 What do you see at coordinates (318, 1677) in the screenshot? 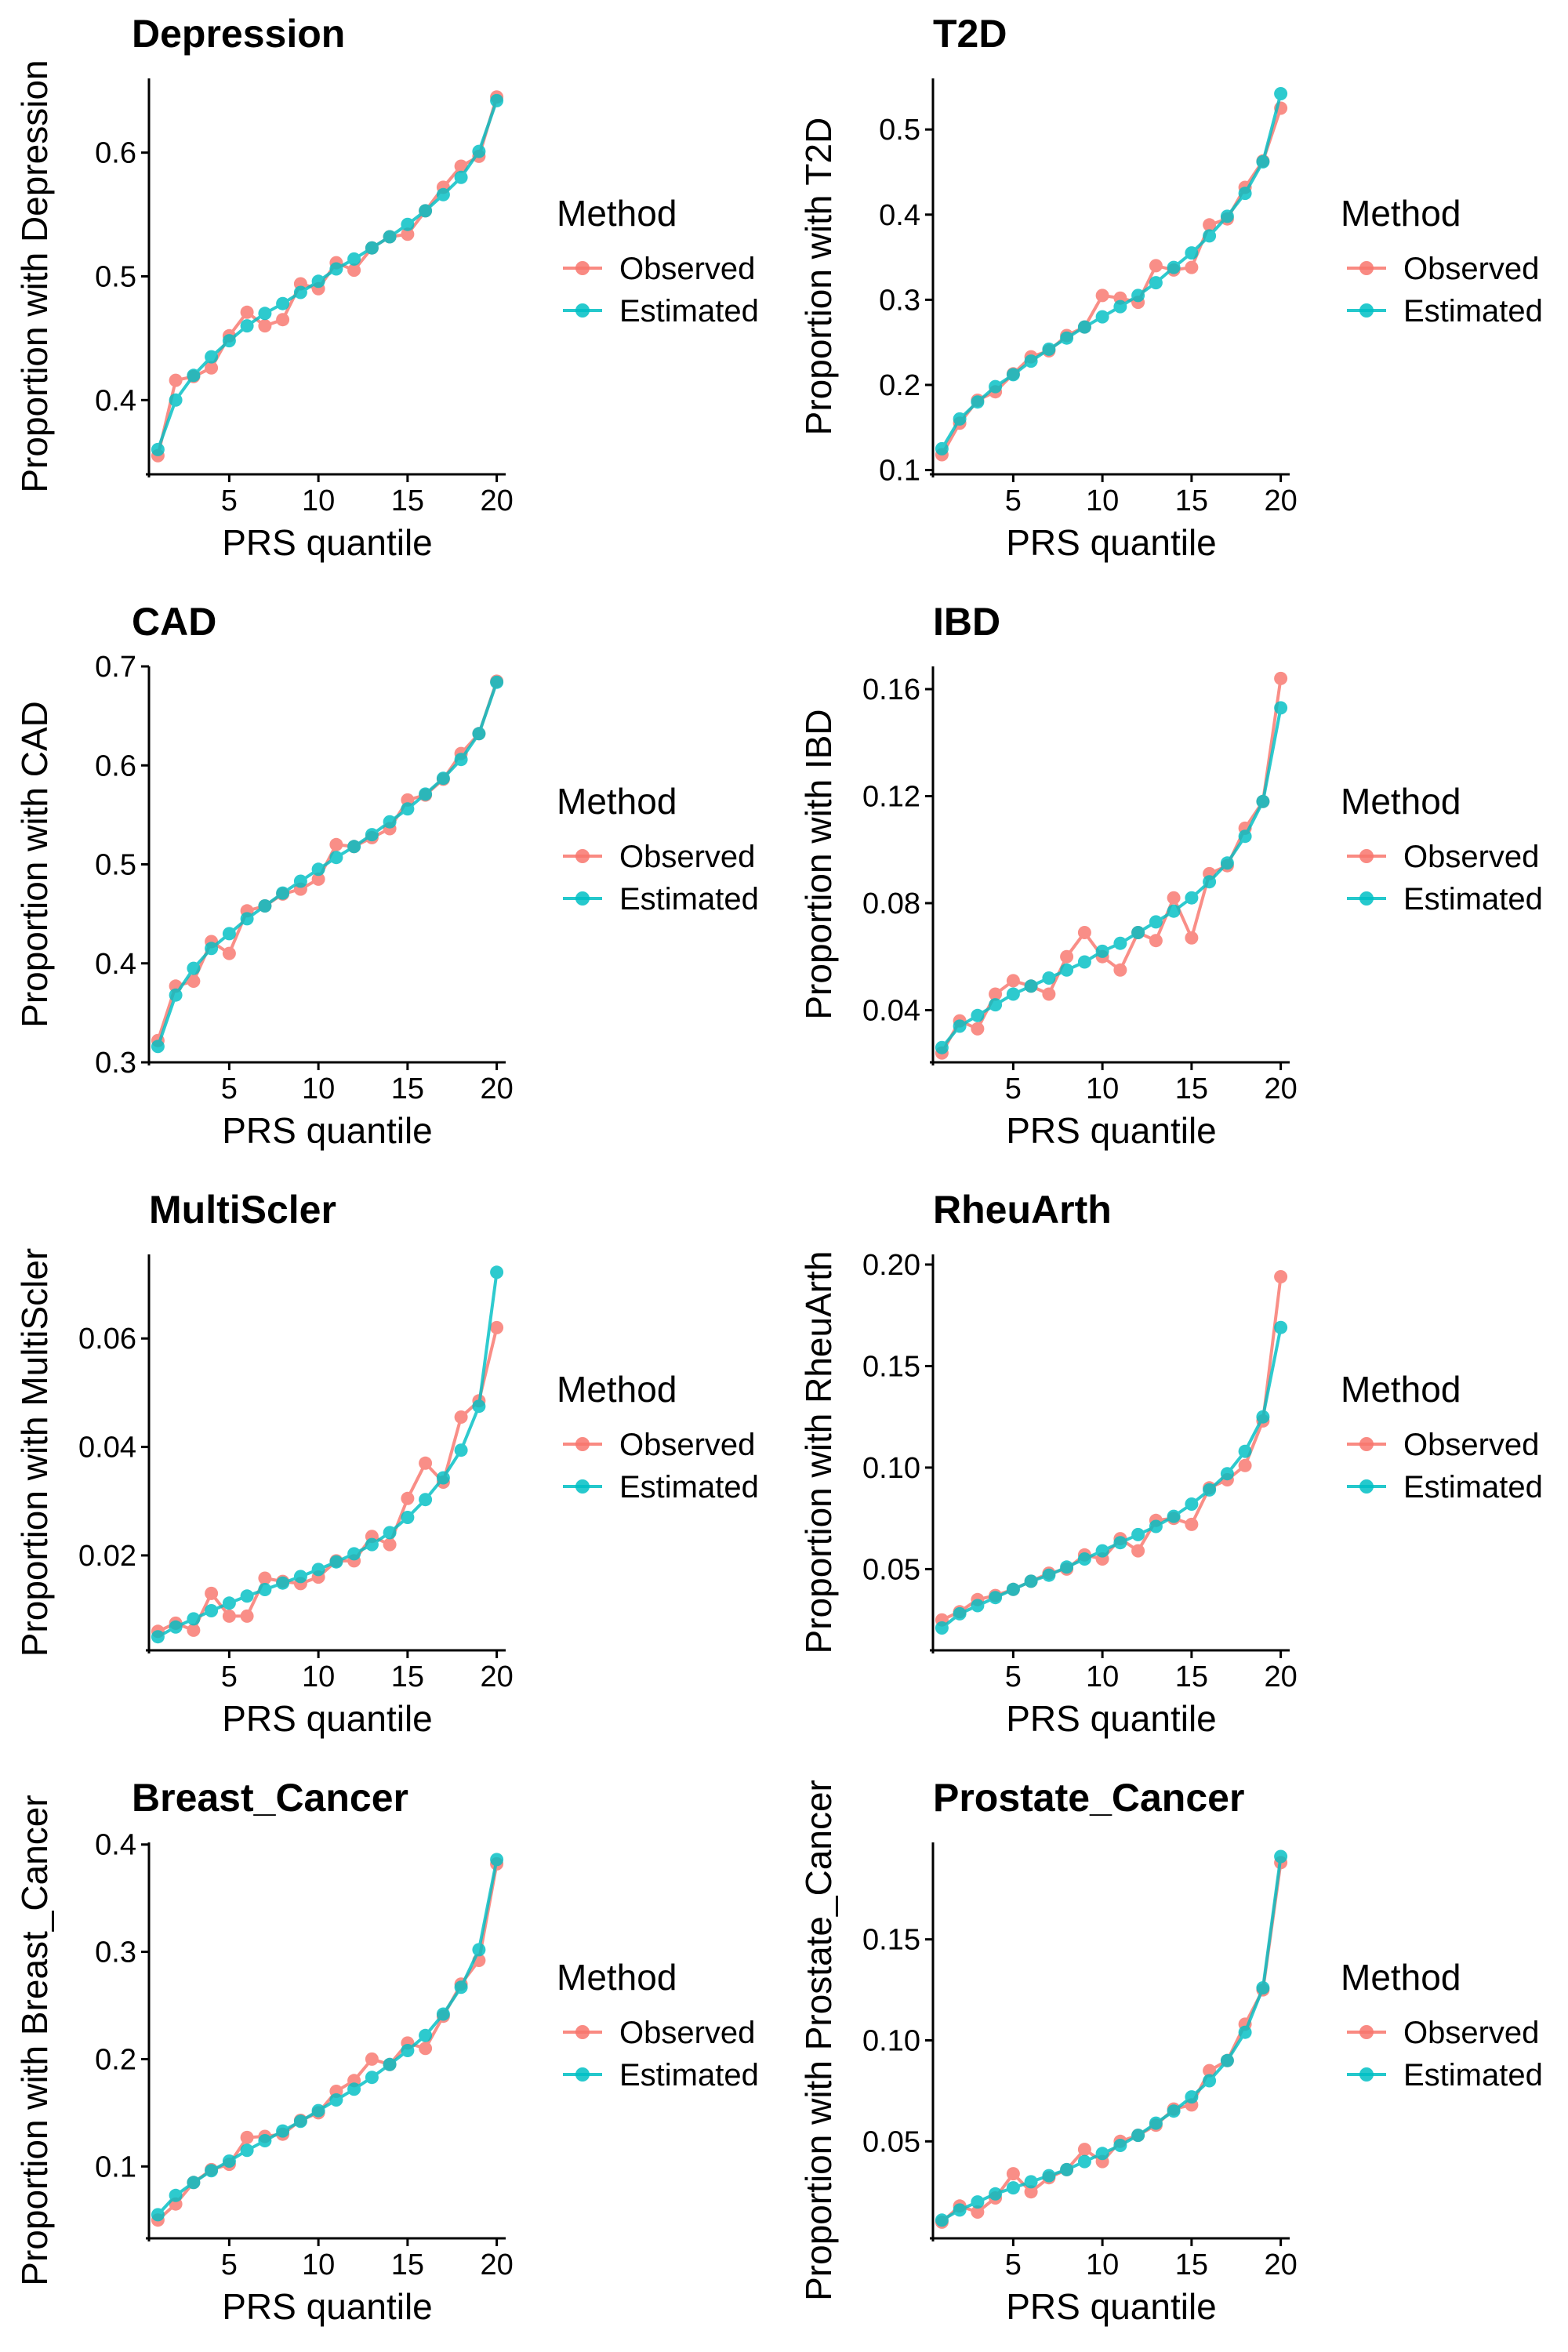
I see `x-tick-label: 10` at bounding box center [318, 1677].